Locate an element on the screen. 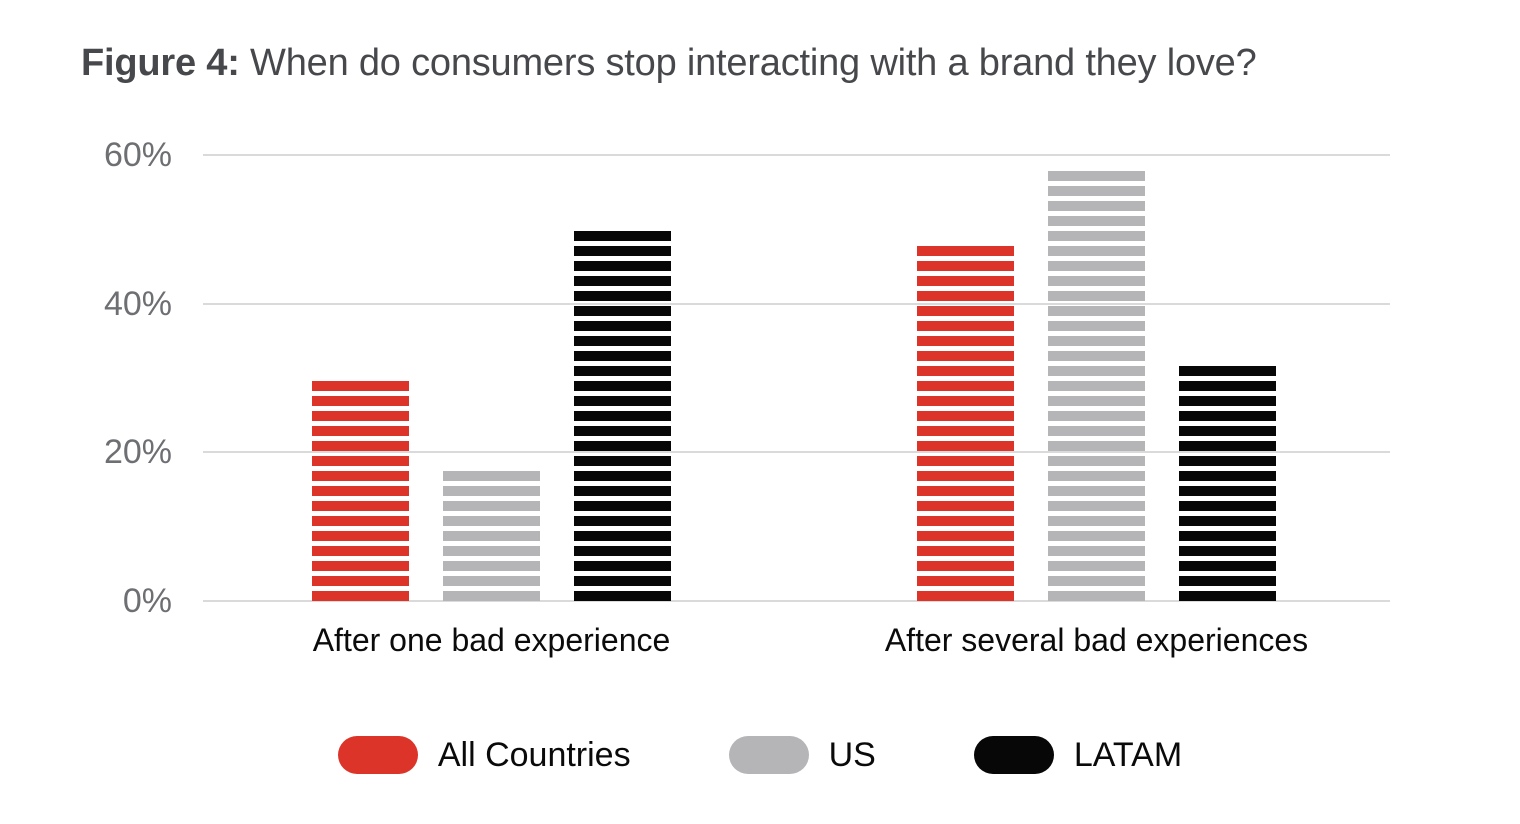 The image size is (1520, 824). legend-label-latam: LATAM is located at coordinates (1128, 755).